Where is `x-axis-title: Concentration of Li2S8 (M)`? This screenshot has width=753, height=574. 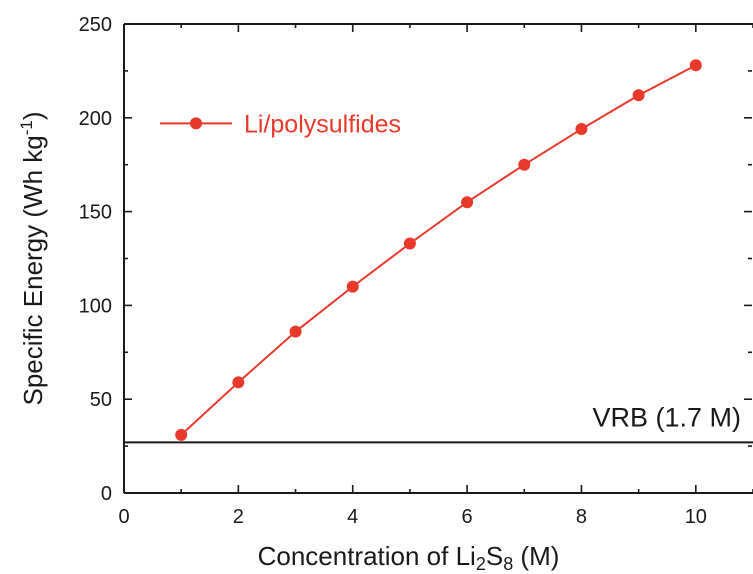
x-axis-title: Concentration of Li2S8 (M) is located at coordinates (409, 557).